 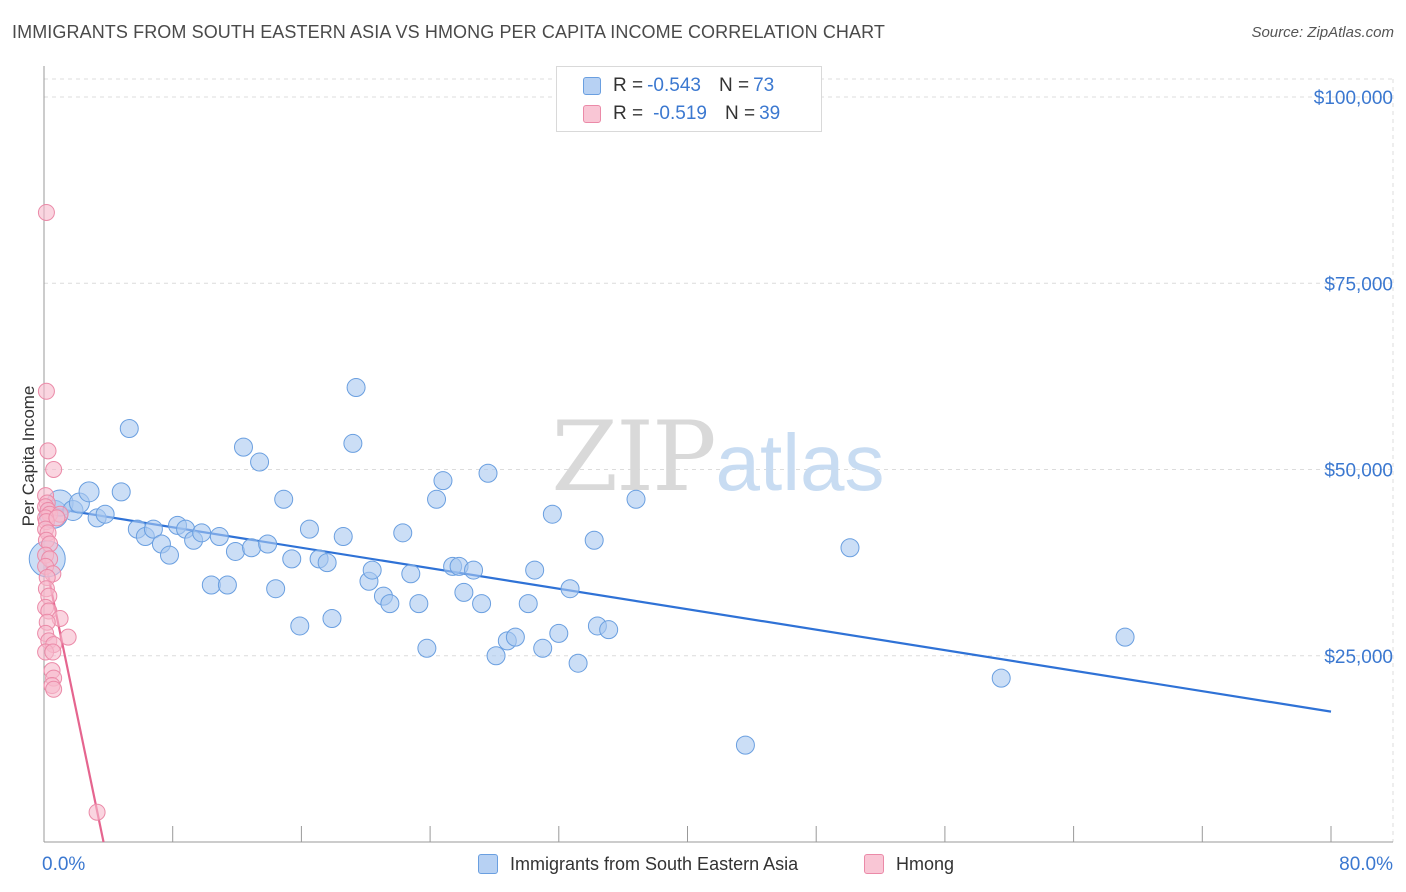 What do you see at coordinates (28, 456) in the screenshot?
I see `y-axis-label: Per Capita Income` at bounding box center [28, 456].